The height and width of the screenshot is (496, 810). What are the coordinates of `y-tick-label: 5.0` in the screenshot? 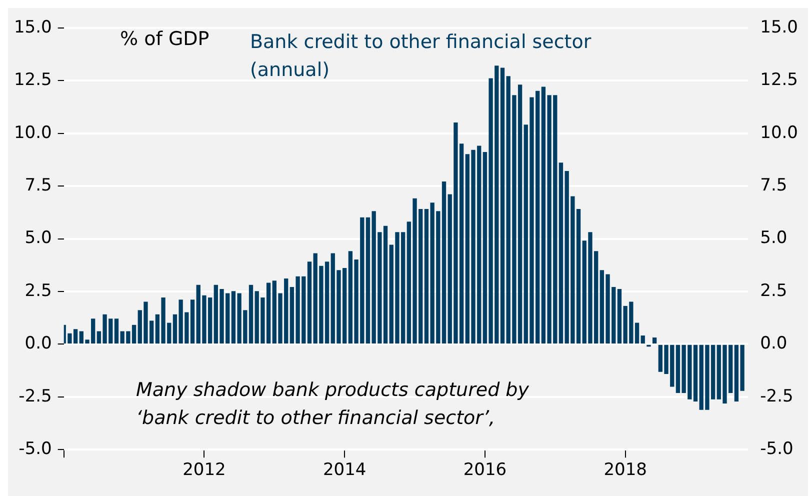 It's located at (38, 238).